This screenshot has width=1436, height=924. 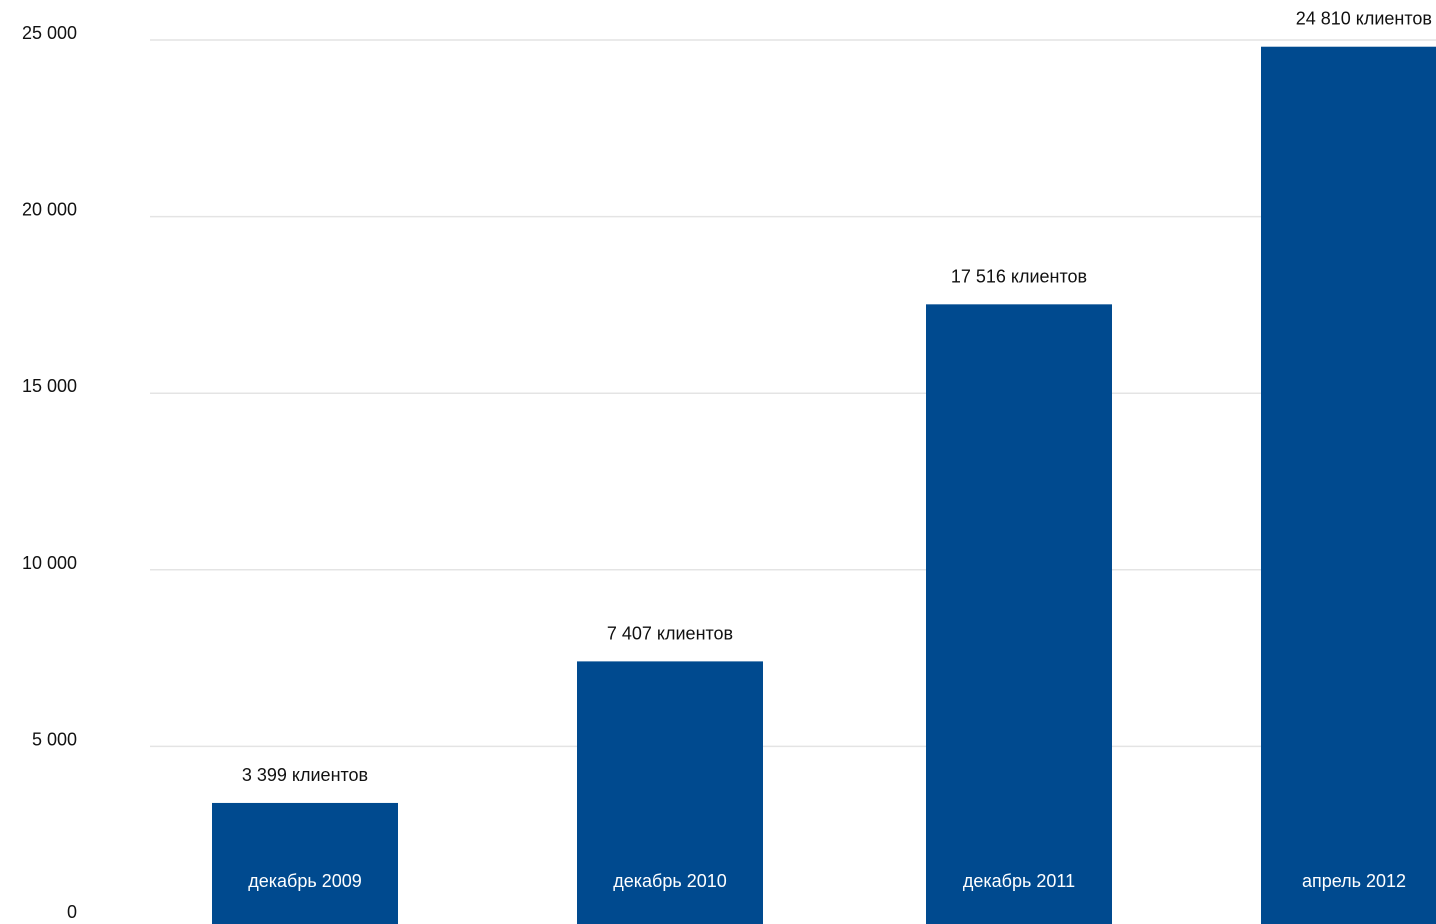 What do you see at coordinates (1019, 881) in the screenshot?
I see `category-label: декабрь 2011` at bounding box center [1019, 881].